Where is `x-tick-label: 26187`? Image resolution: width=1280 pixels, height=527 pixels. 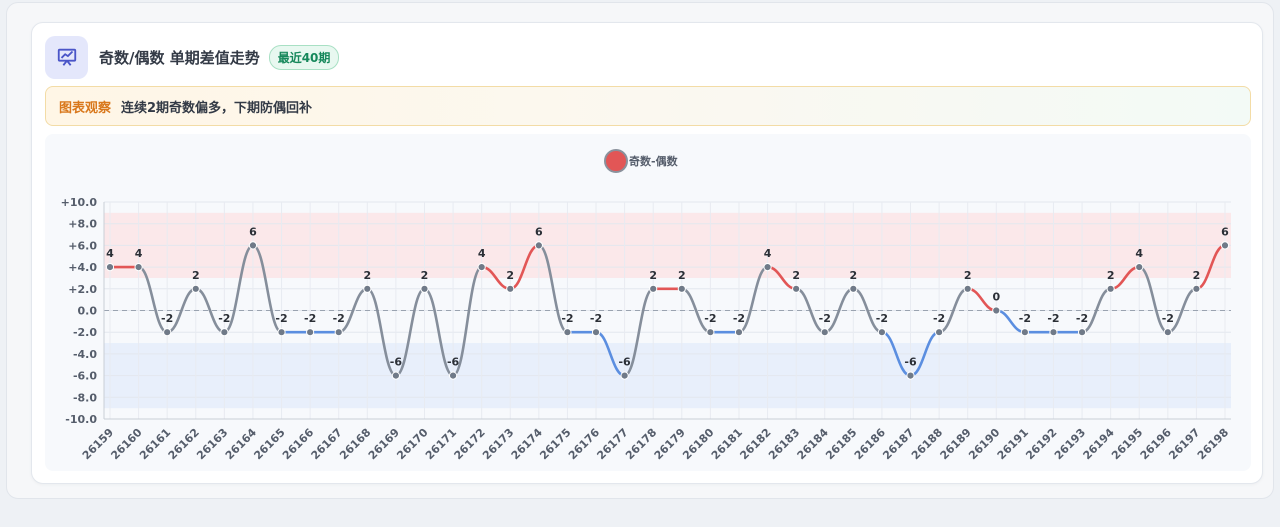 x-tick-label: 26187 is located at coordinates (898, 444).